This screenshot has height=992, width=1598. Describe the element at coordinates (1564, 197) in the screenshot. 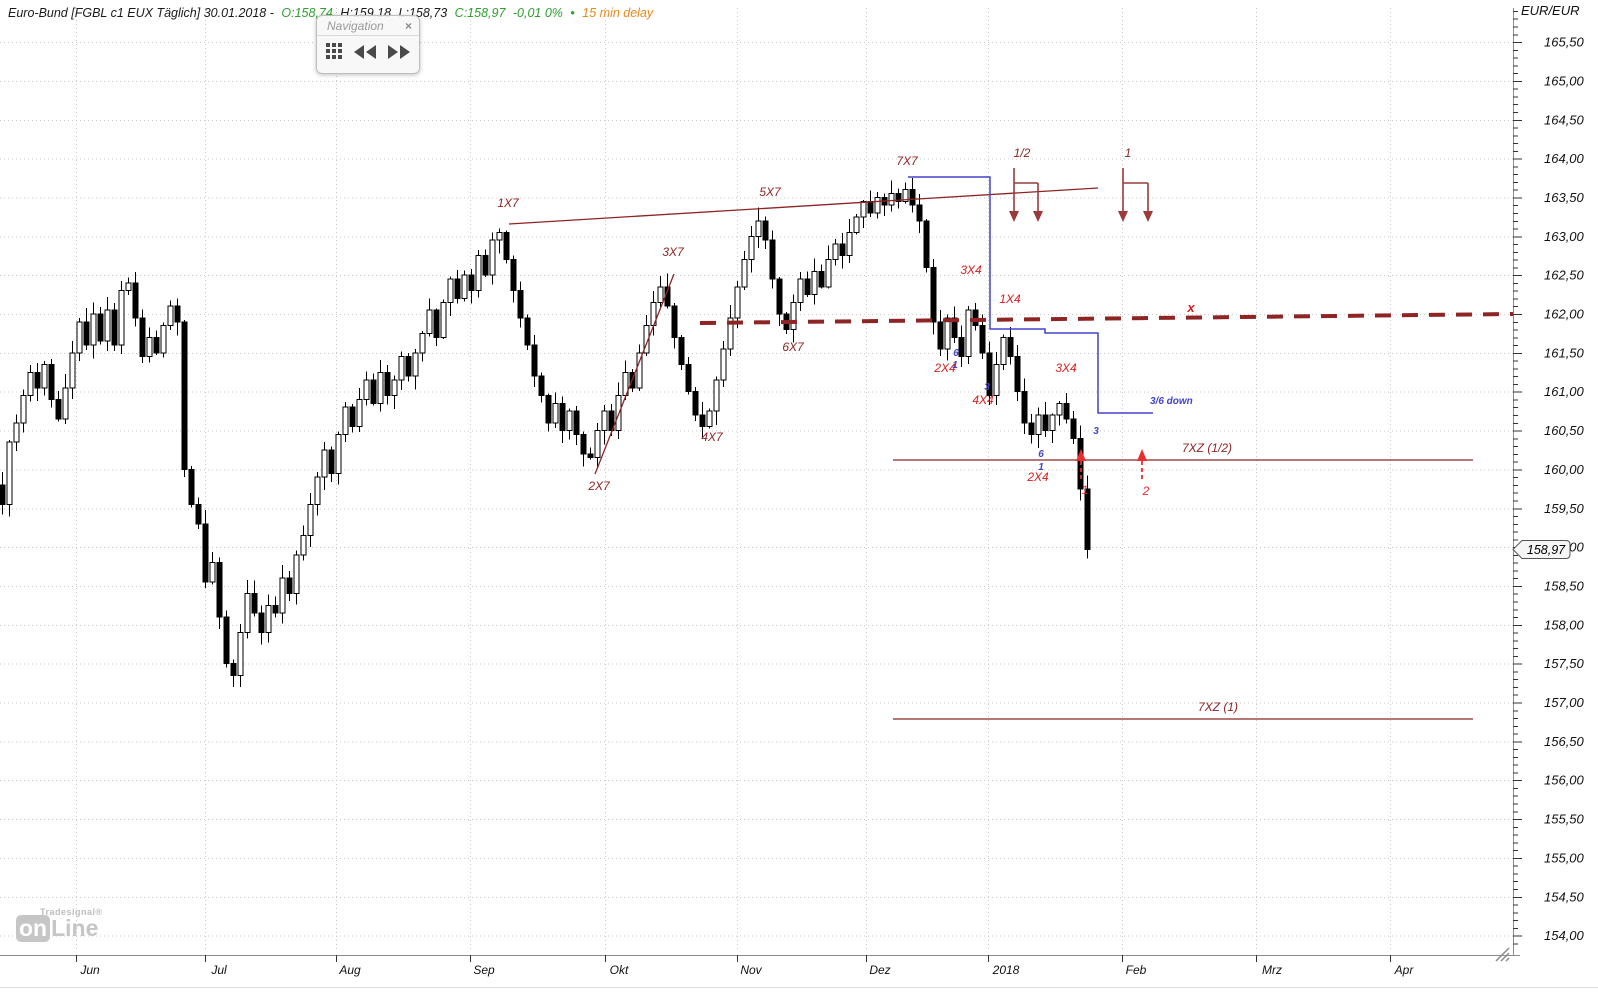

I see `price-tick-label: 163,50` at that location.